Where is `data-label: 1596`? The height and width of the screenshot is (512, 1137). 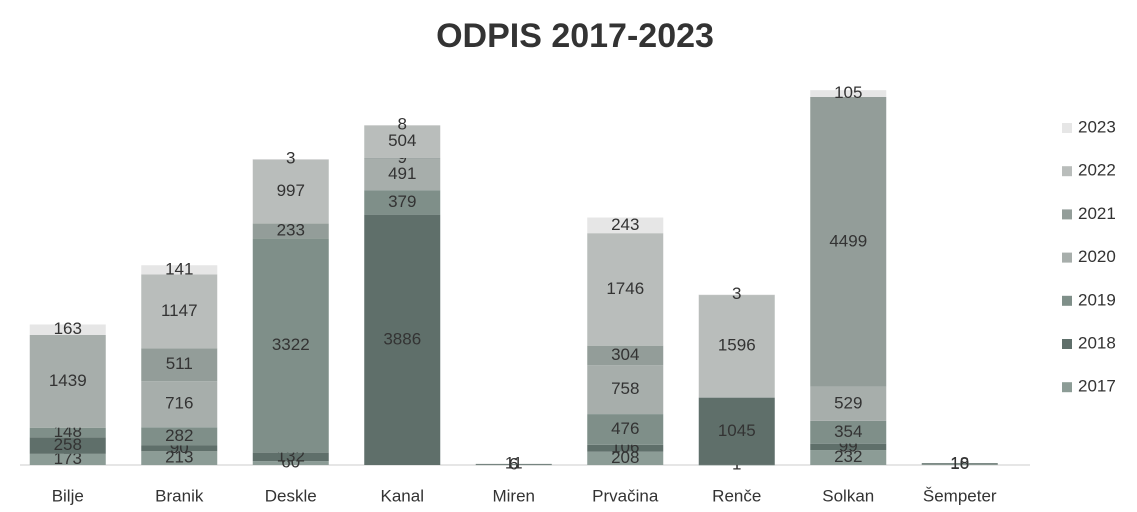
data-label: 1596 is located at coordinates (737, 345).